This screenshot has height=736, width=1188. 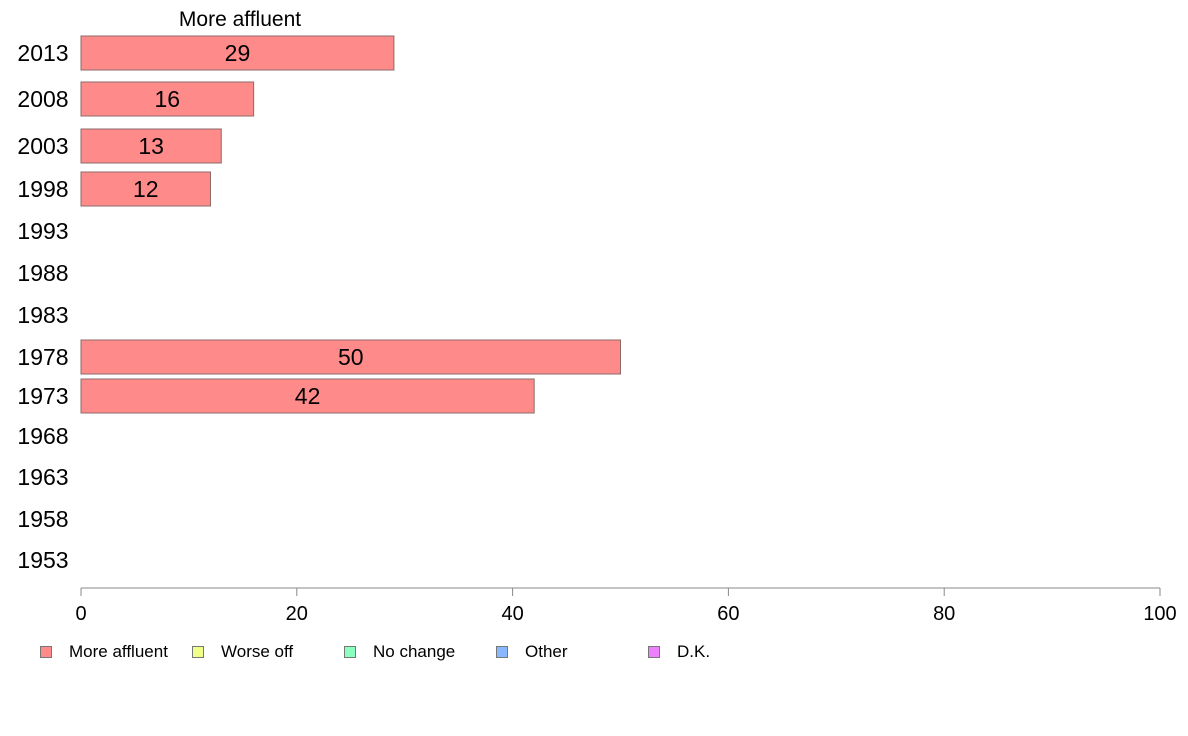 What do you see at coordinates (257, 651) in the screenshot?
I see `legend-label: Worse off` at bounding box center [257, 651].